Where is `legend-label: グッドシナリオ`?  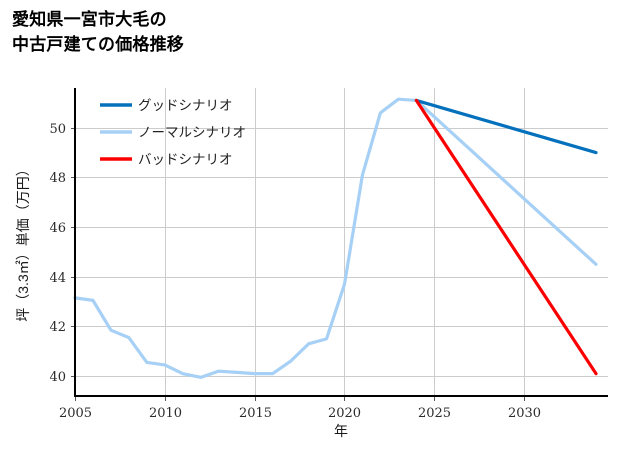 legend-label: グッドシナリオ is located at coordinates (185, 105).